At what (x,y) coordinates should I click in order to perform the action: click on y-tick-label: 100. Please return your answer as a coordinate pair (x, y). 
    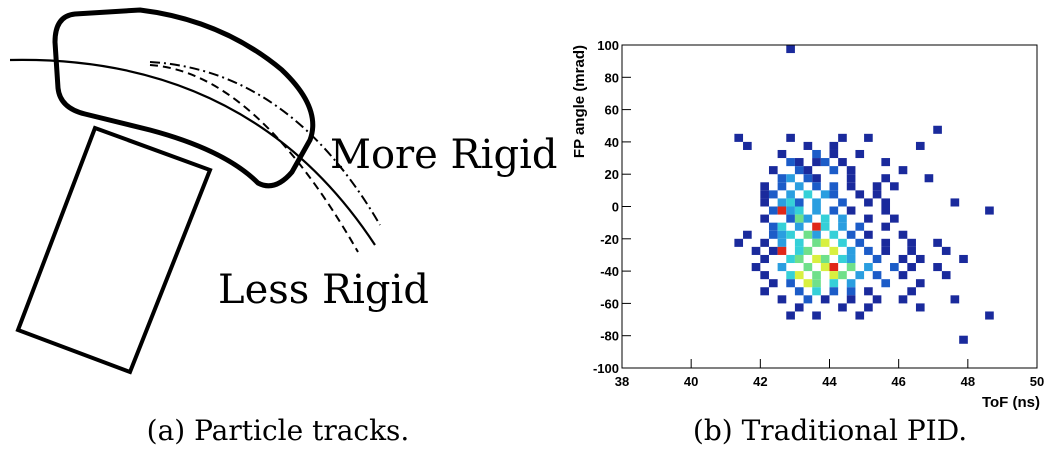
    Looking at the image, I should click on (608, 45).